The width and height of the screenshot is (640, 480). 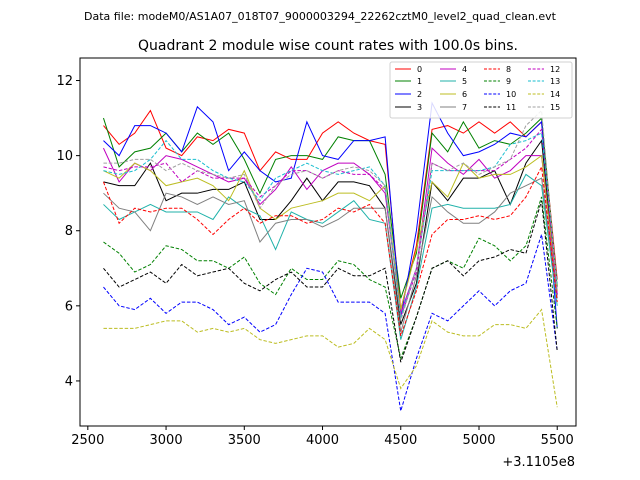 I want to click on legend-entry-7: 7, so click(x=453, y=107).